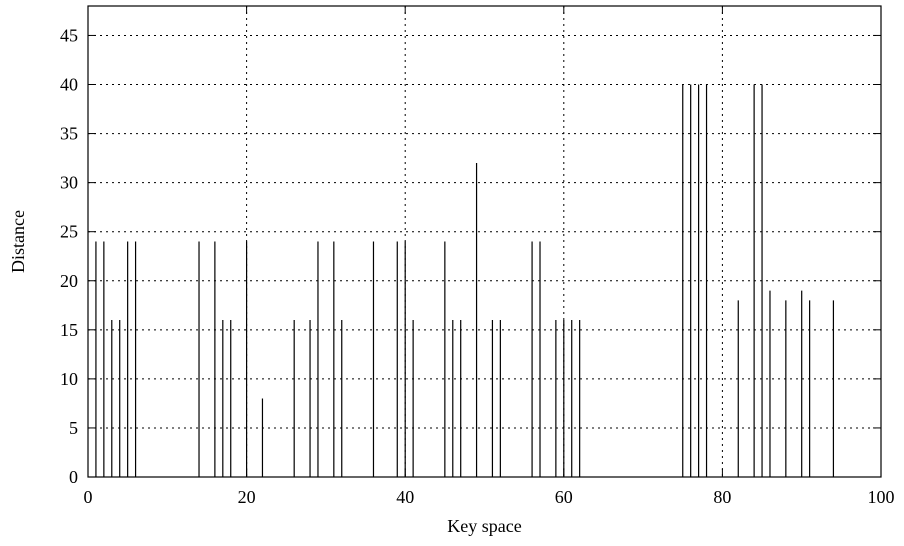 The width and height of the screenshot is (904, 546). What do you see at coordinates (88, 497) in the screenshot?
I see `x-tick-label: 0` at bounding box center [88, 497].